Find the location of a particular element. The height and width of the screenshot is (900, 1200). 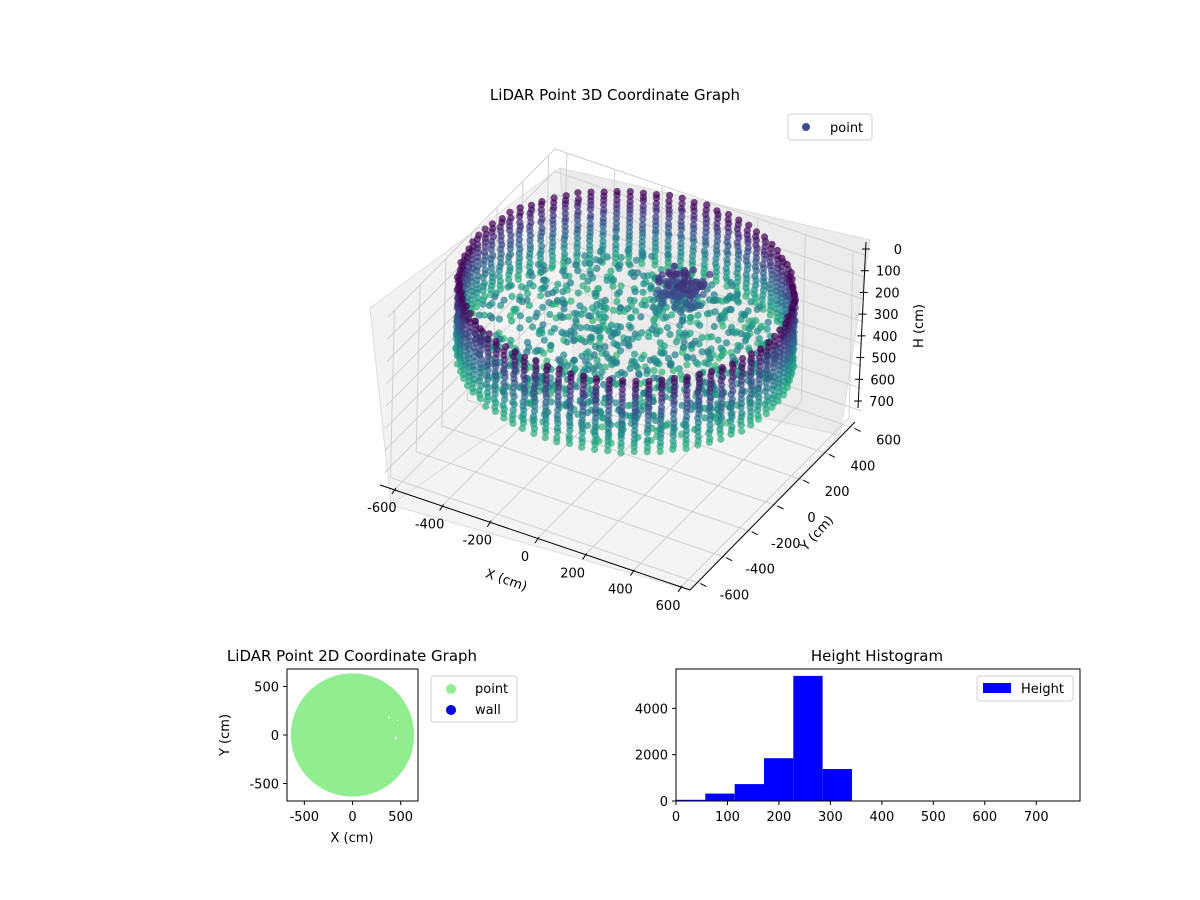

legend-hist-swatch is located at coordinates (997, 688).